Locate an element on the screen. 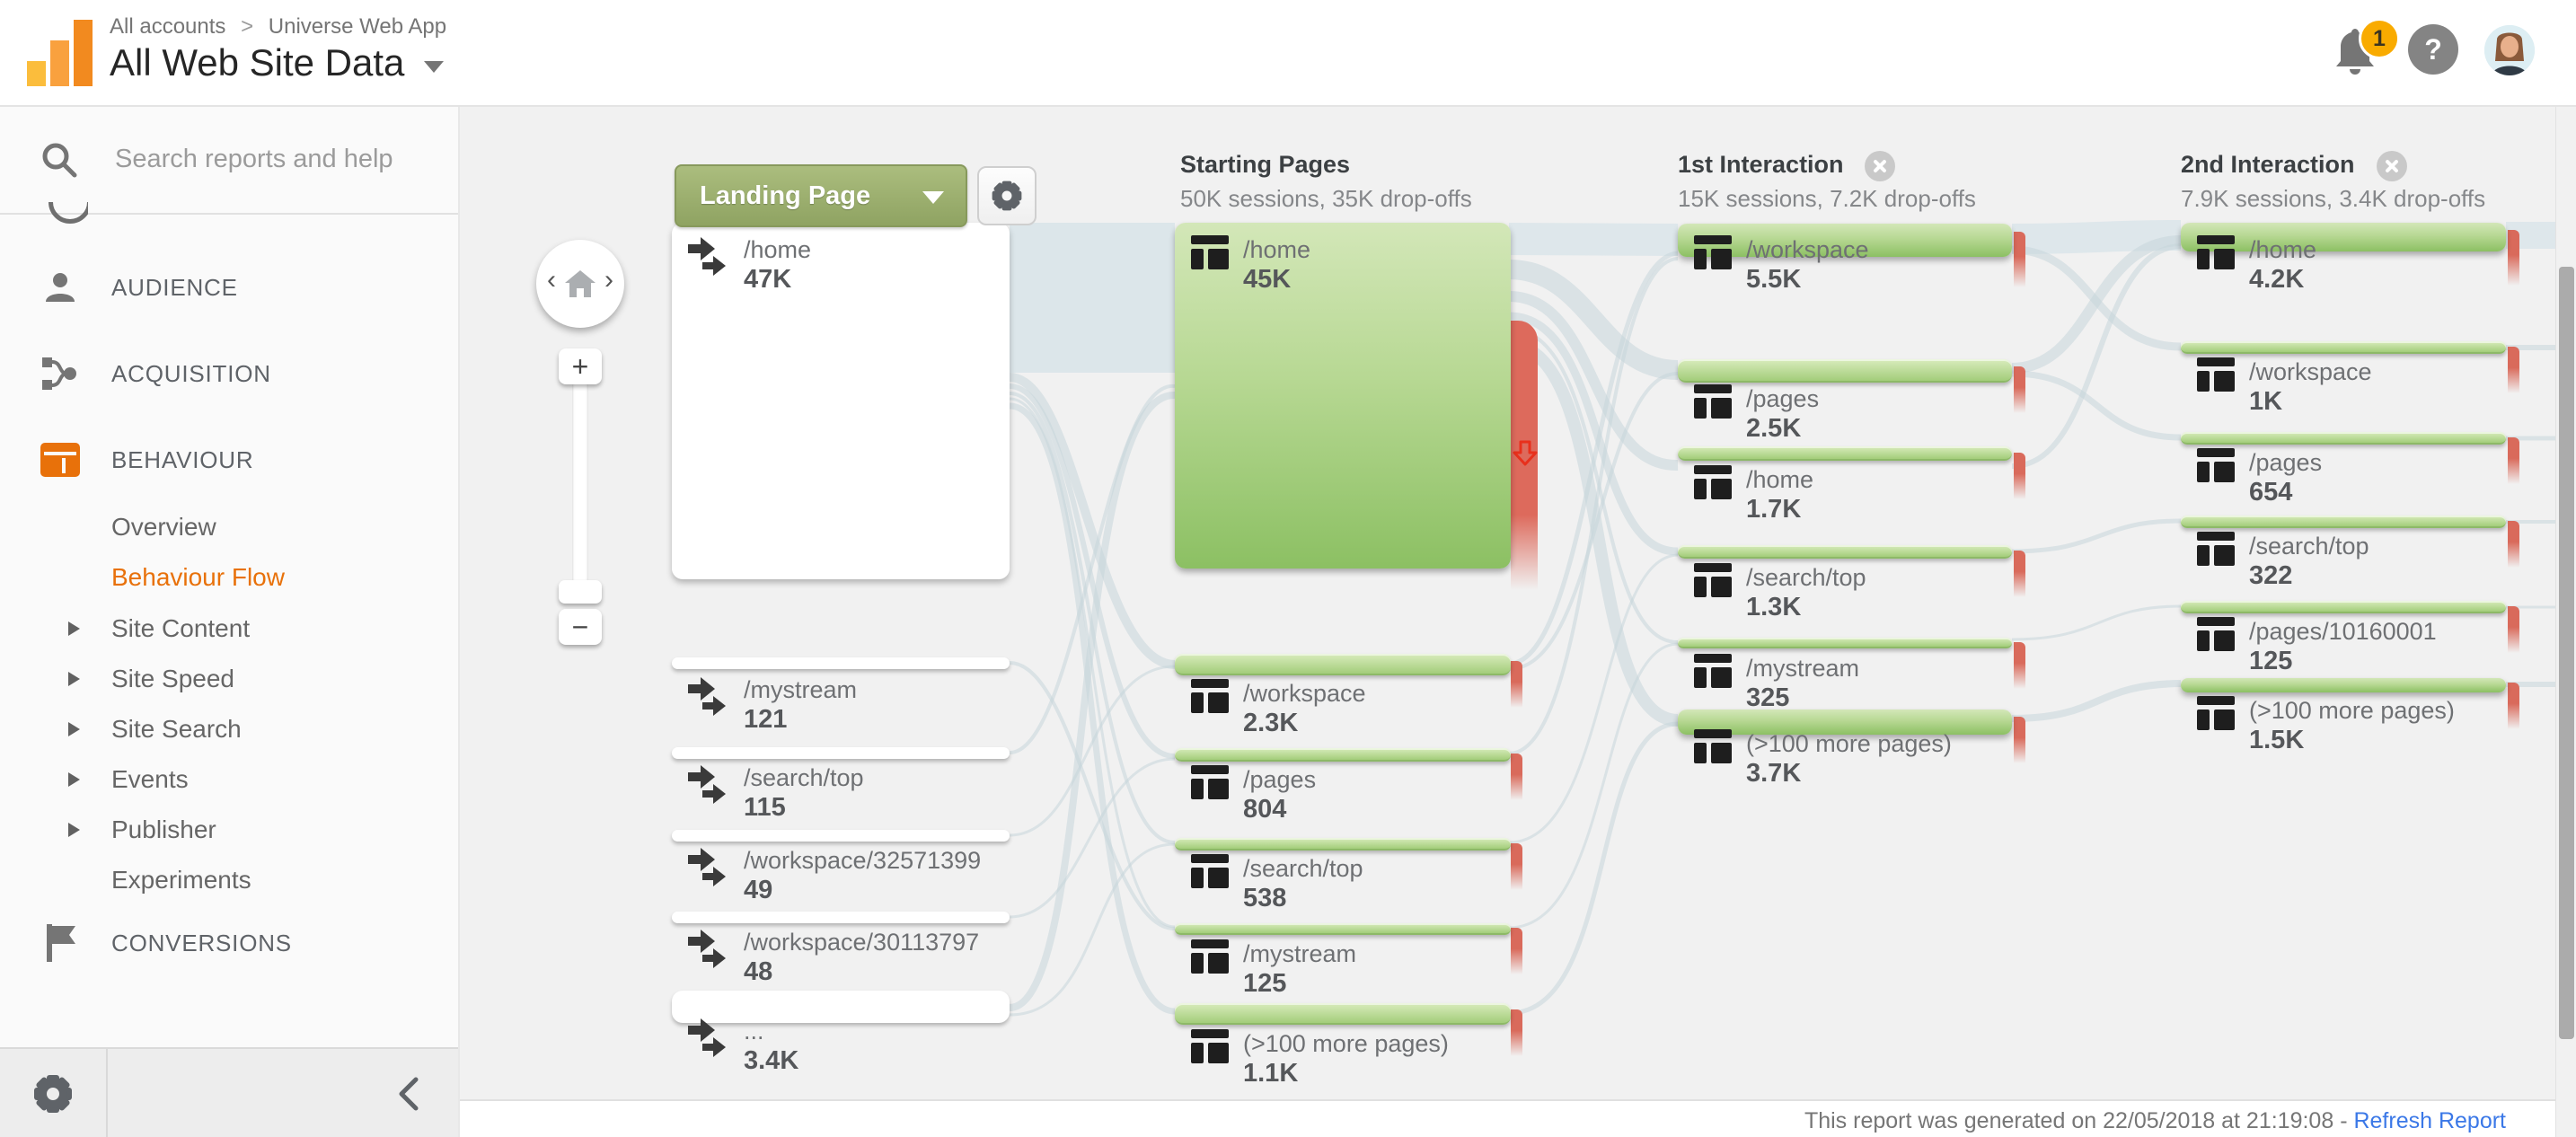  zoom-slider-track is located at coordinates (580, 482).